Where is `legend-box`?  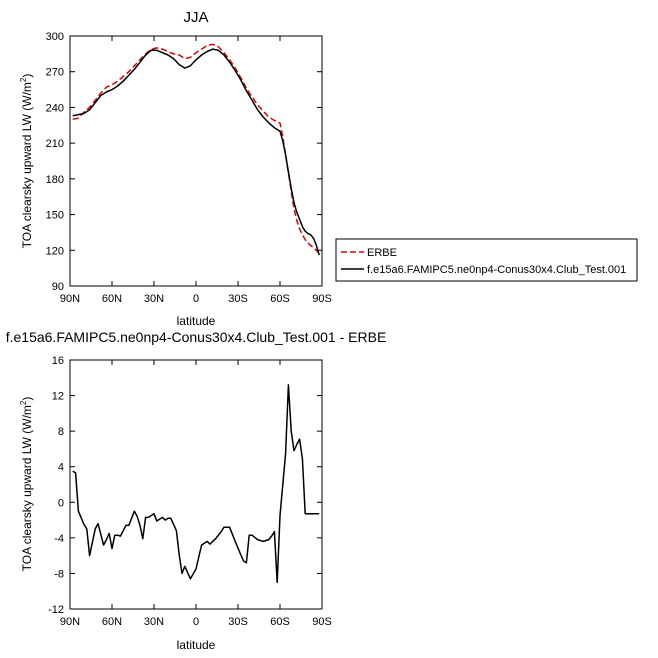 legend-box is located at coordinates (486, 260).